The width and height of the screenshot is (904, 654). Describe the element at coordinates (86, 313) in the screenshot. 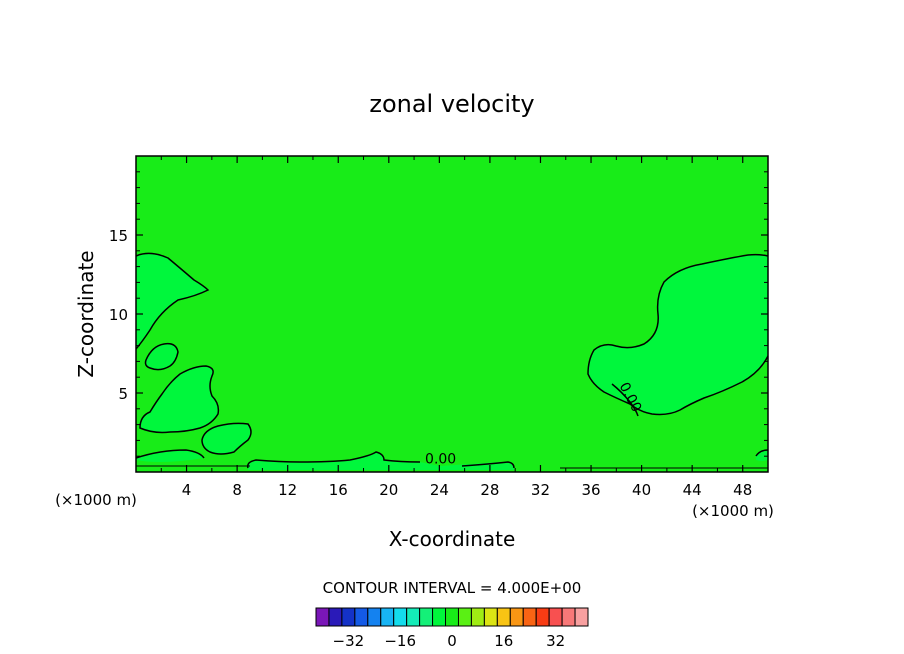

I see `y-axis-label: Z-coordinate` at that location.